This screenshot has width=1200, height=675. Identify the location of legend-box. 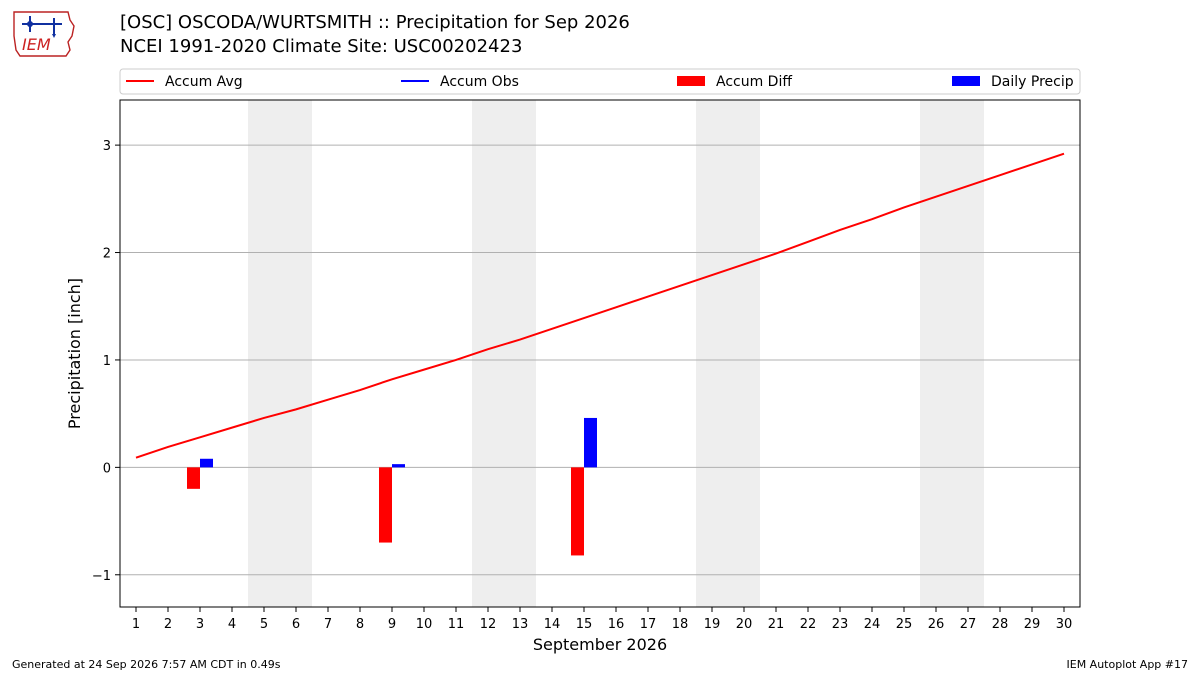
(600, 81).